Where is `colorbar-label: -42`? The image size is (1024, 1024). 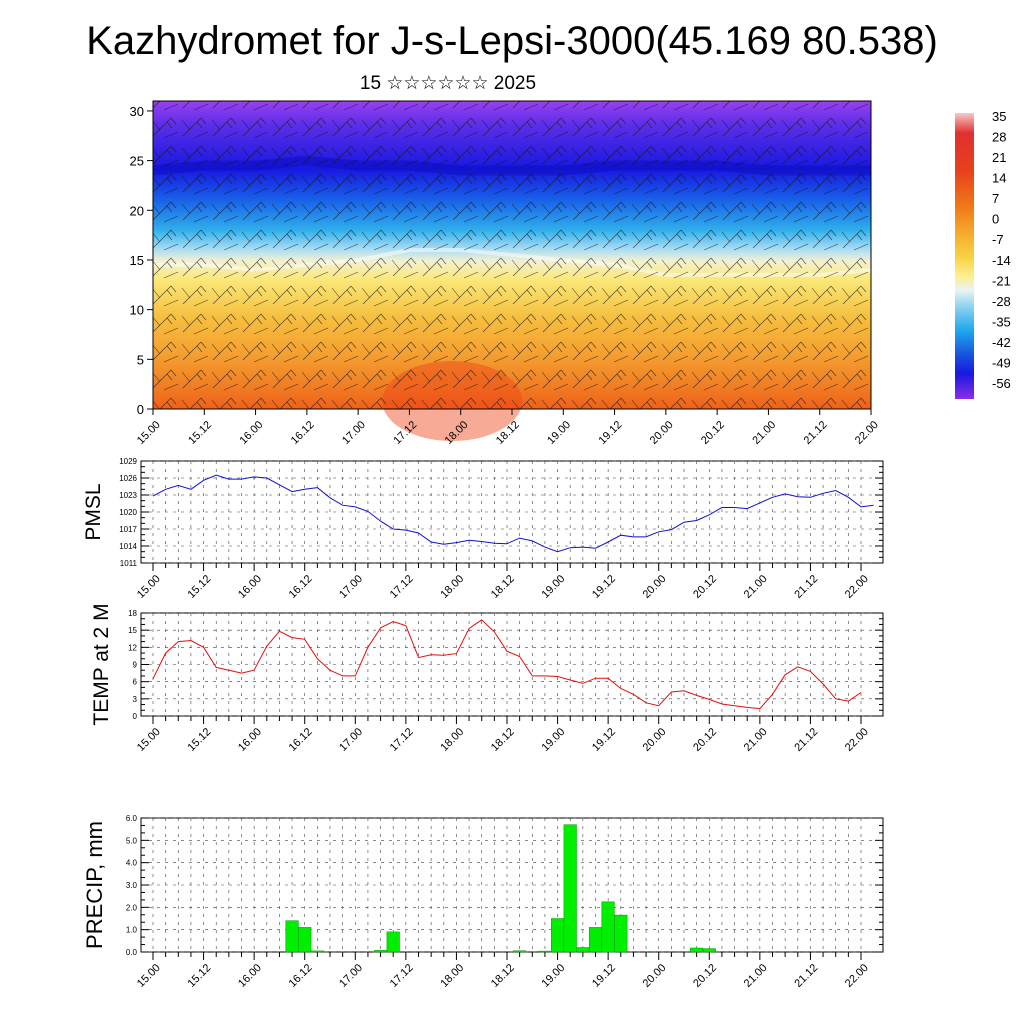 colorbar-label: -42 is located at coordinates (1001, 342).